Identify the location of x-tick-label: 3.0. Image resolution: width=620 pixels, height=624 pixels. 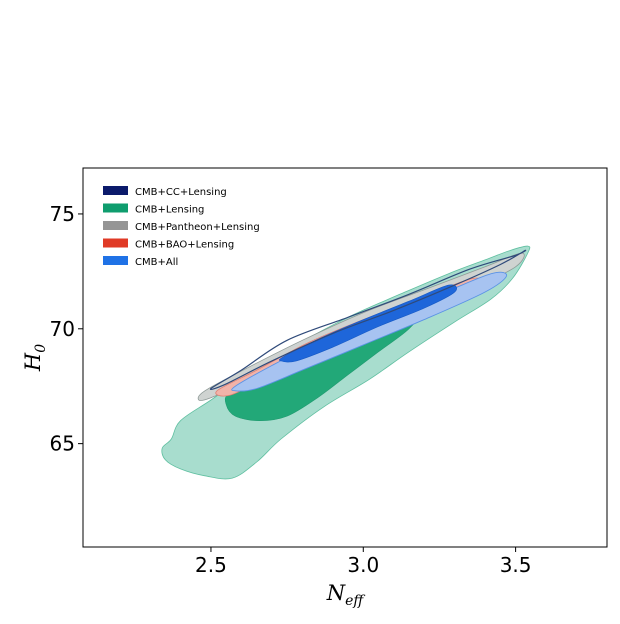
(363, 565).